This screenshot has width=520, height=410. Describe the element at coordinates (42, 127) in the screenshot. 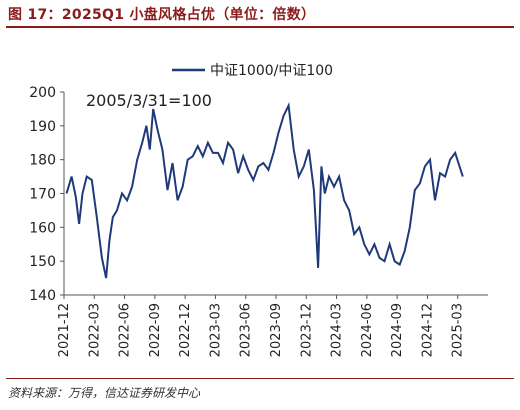

I see `y-tick-label: 190` at that location.